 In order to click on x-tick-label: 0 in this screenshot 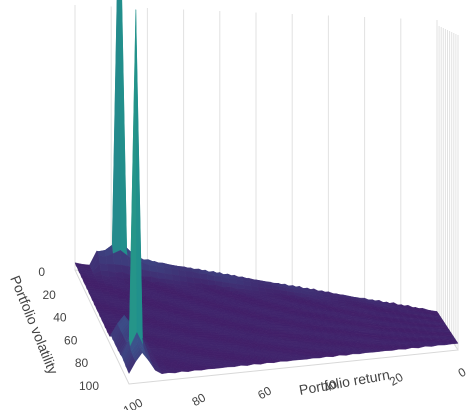, I will do `click(462, 373)`.